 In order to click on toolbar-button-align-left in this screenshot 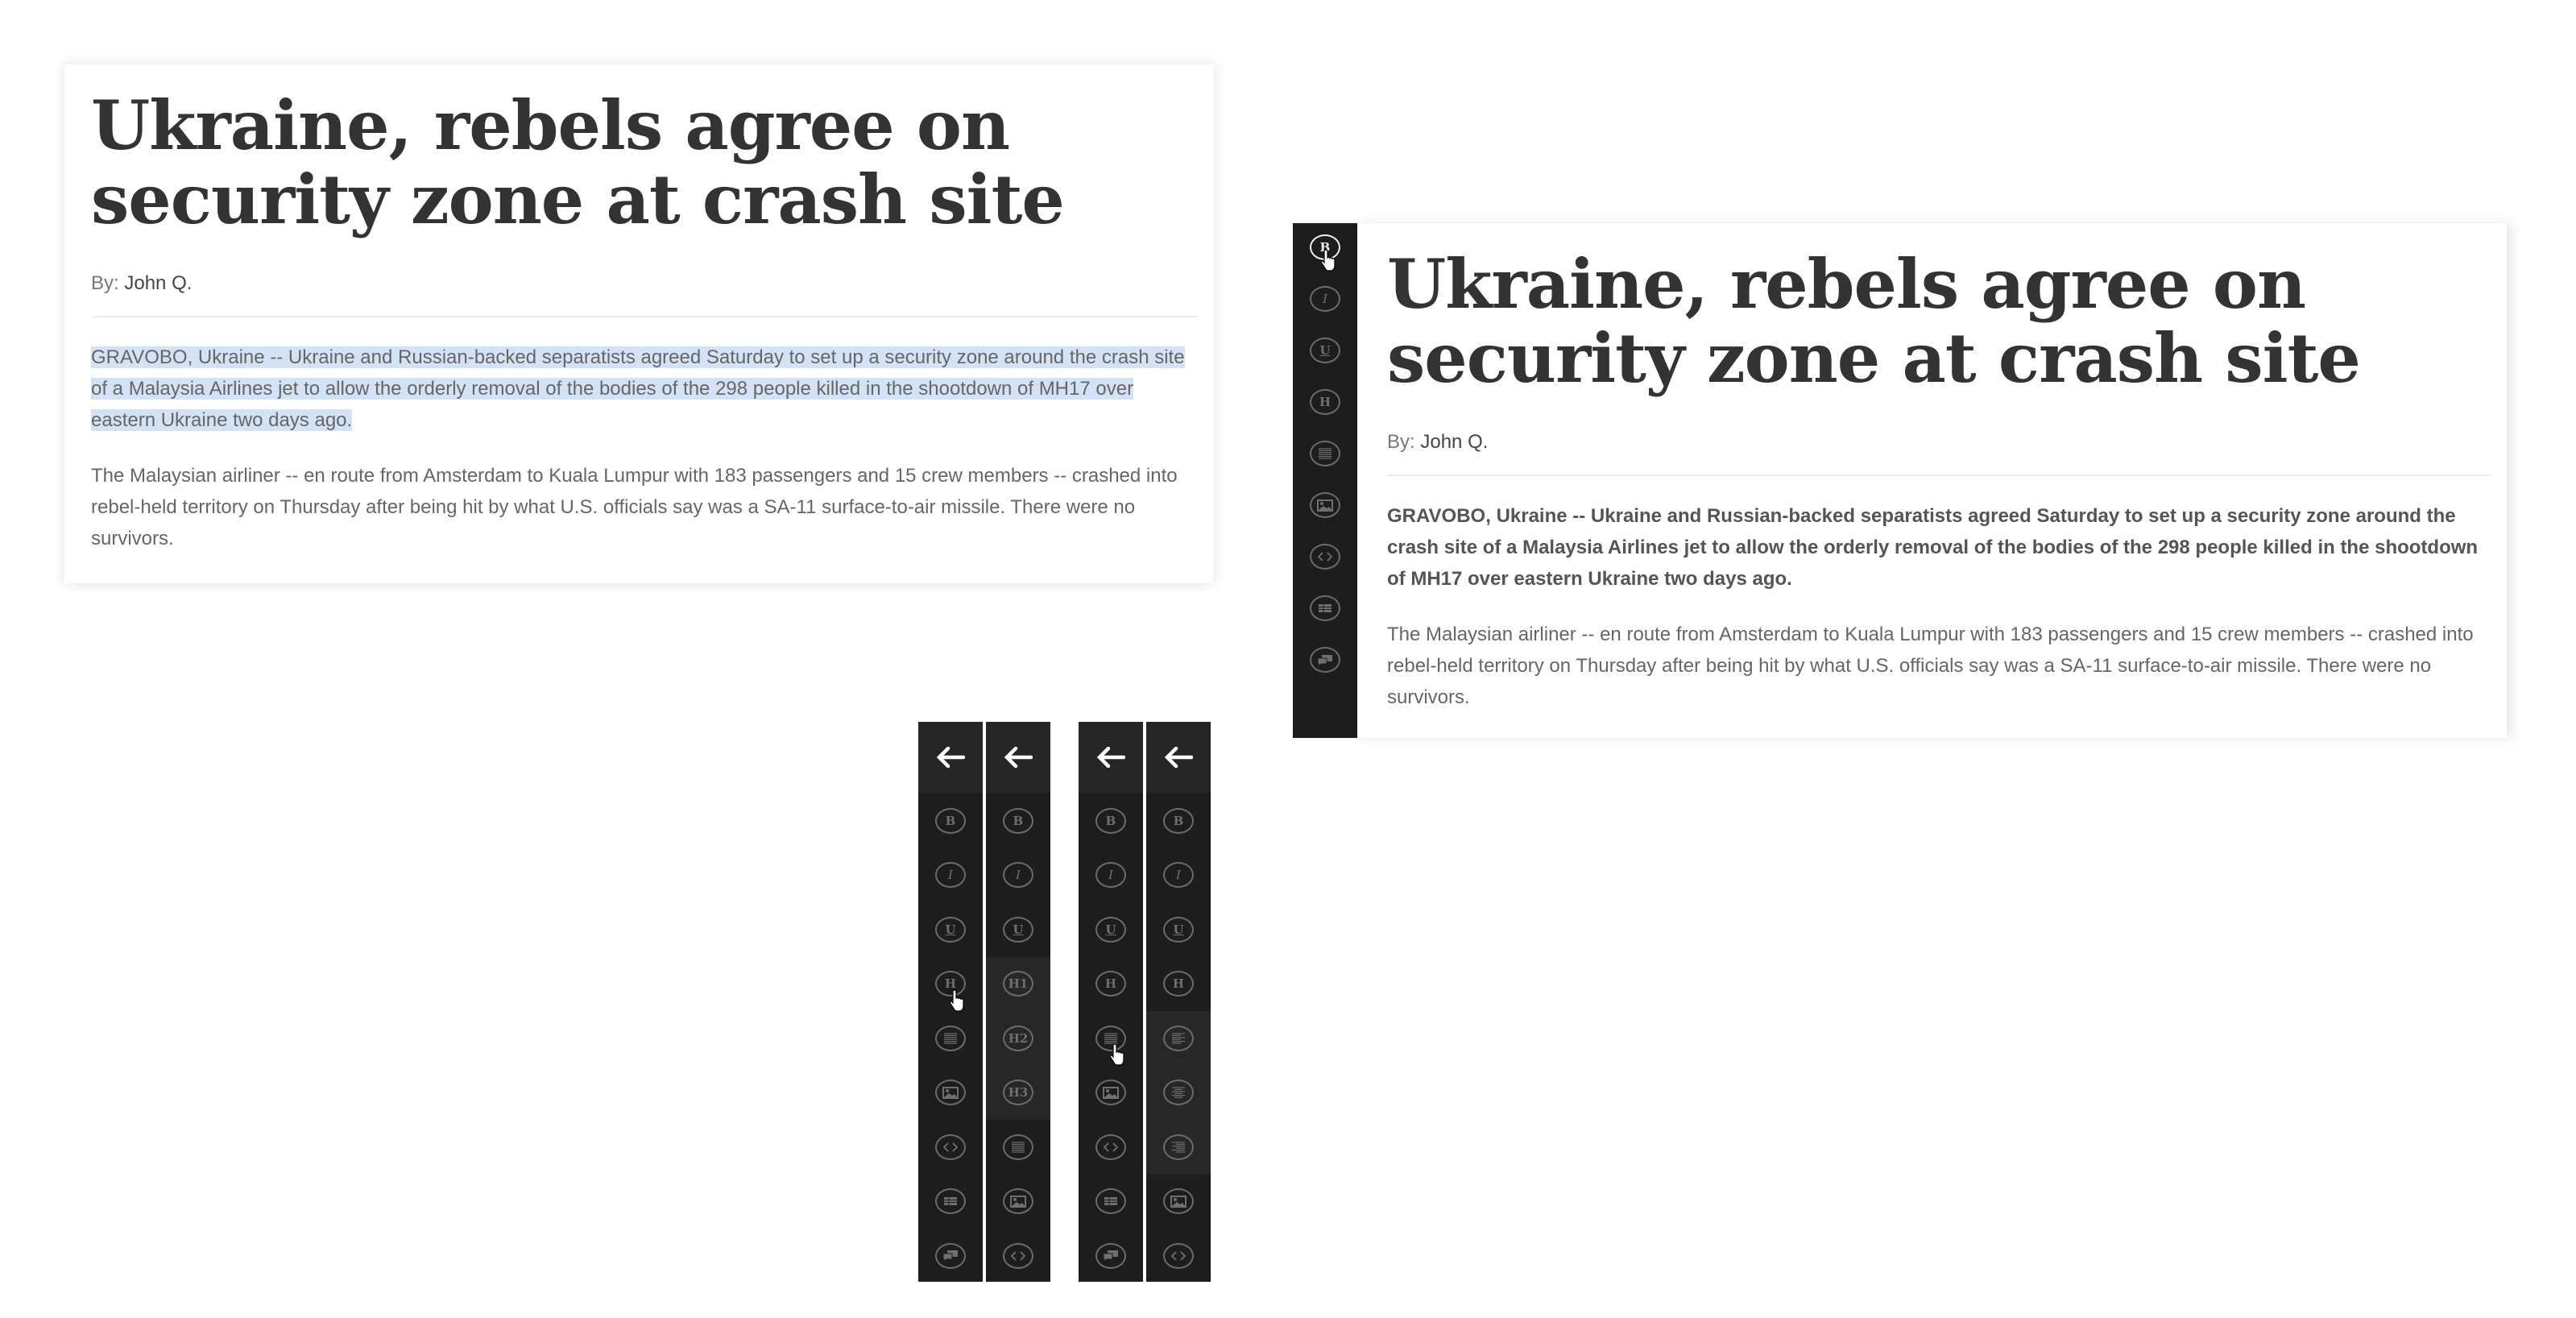, I will do `click(1178, 1038)`.